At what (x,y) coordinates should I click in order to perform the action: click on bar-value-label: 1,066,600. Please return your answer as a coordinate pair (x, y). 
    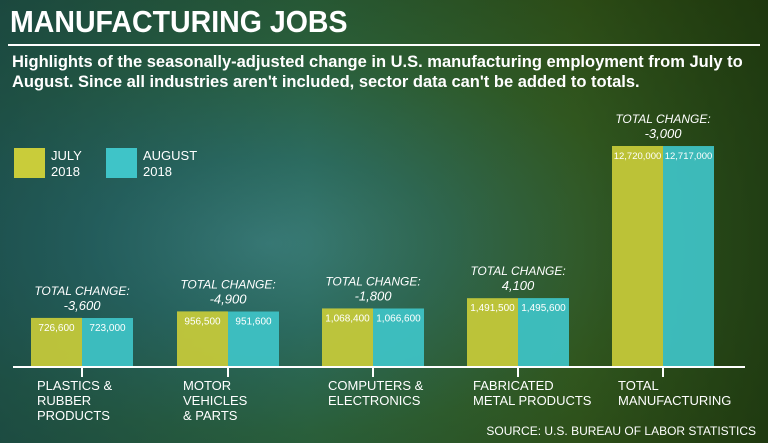
    Looking at the image, I should click on (398, 318).